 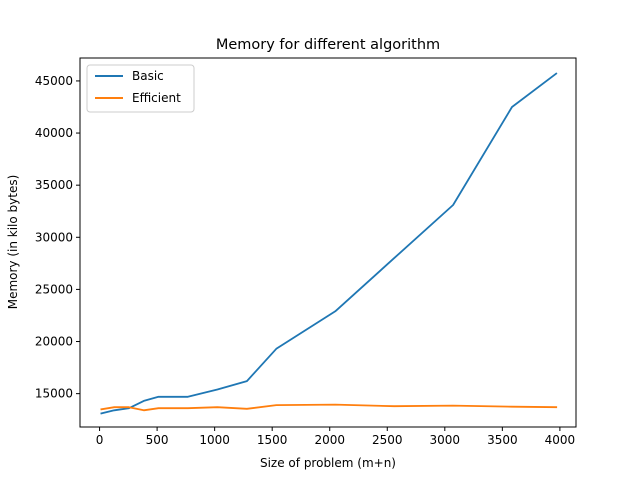 I want to click on x-tick-label: 1000, so click(x=214, y=440).